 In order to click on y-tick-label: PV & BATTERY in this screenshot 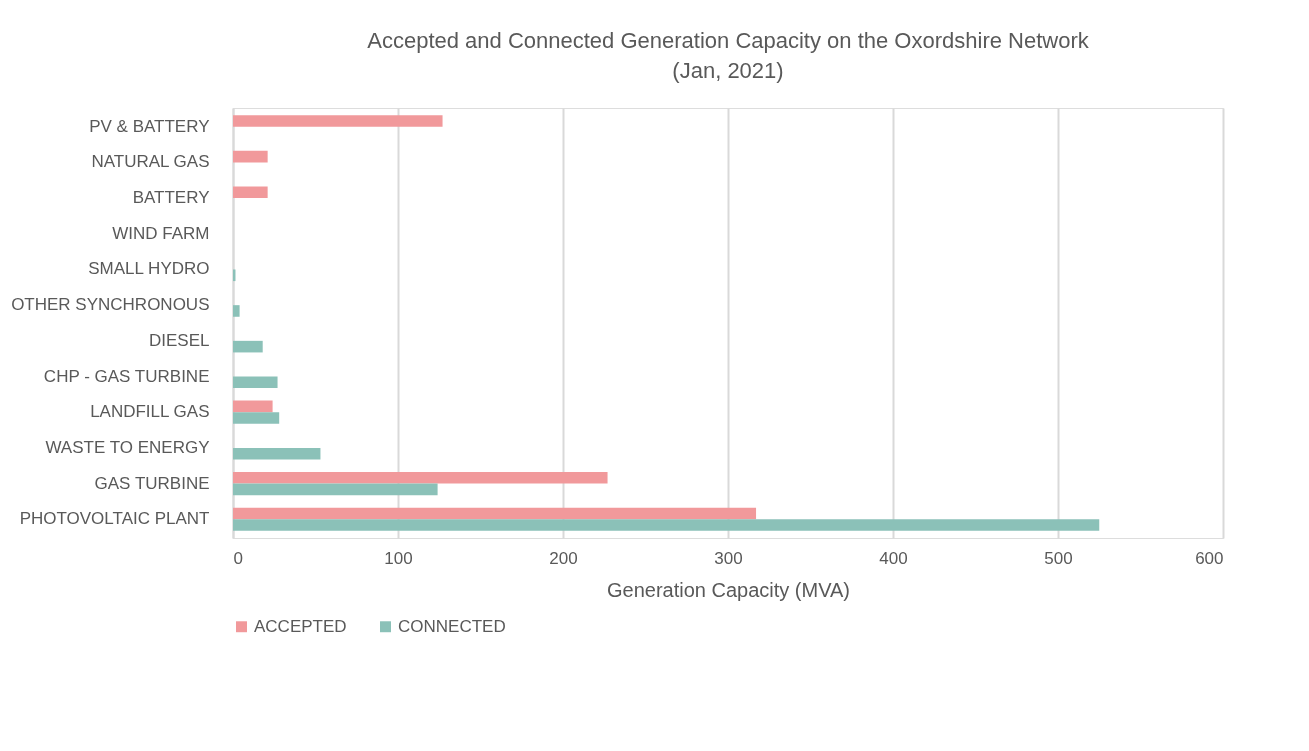, I will do `click(149, 126)`.